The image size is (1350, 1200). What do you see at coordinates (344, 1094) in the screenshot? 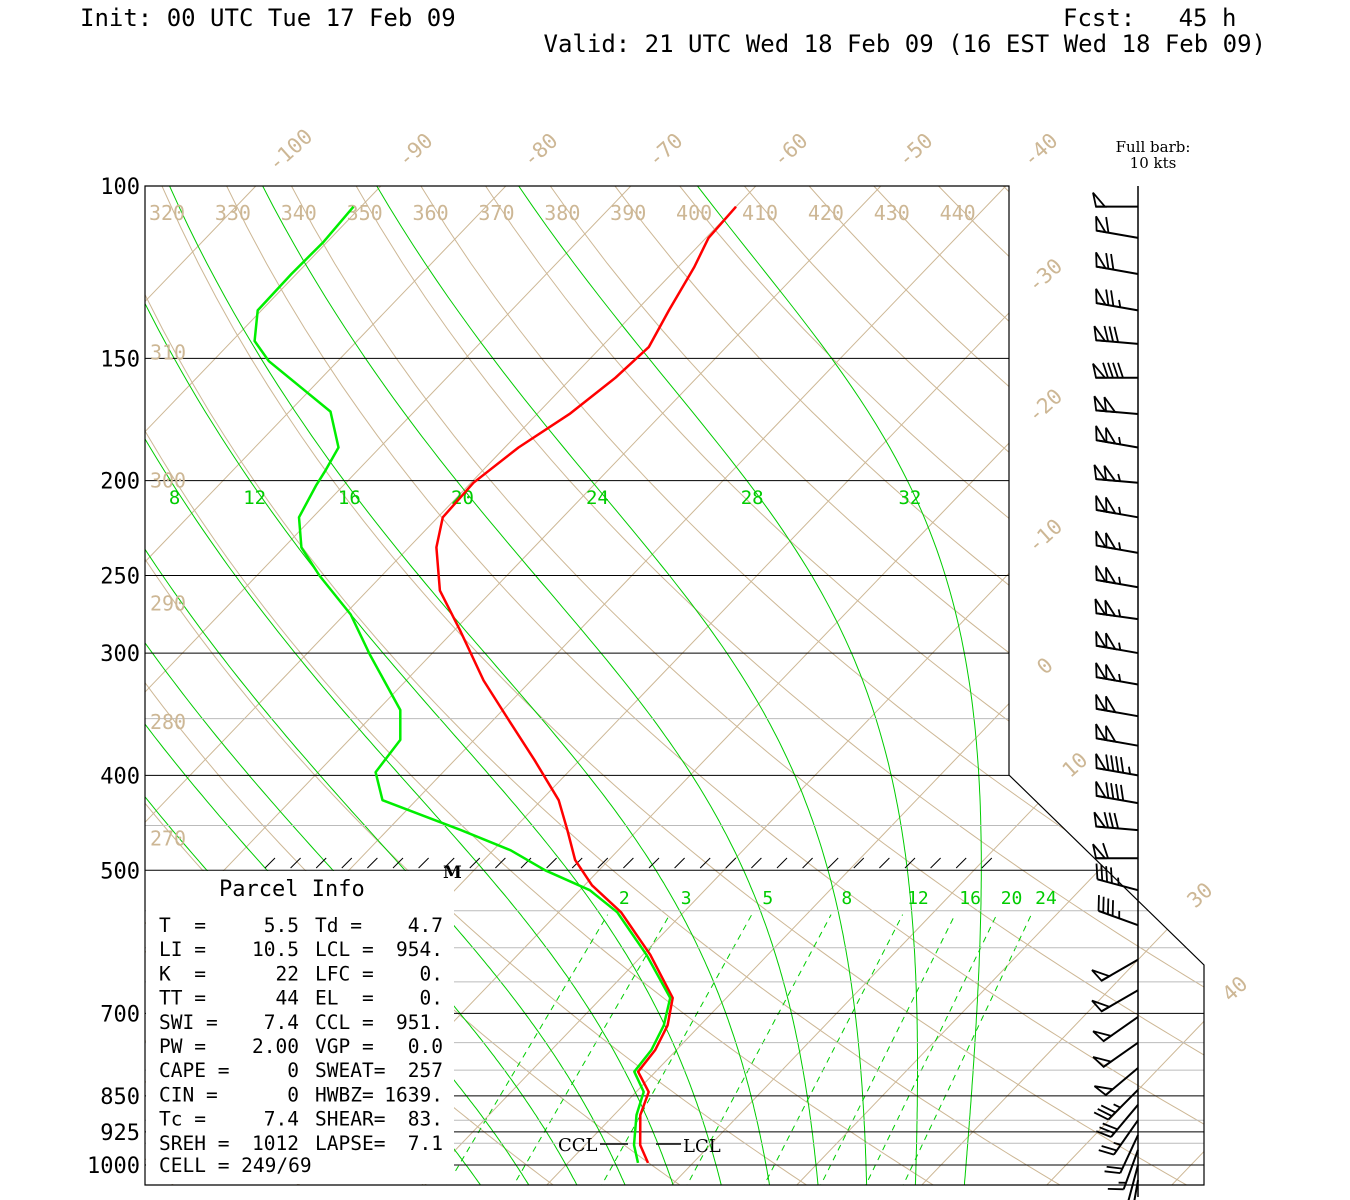
I see `parcel-row-label: HWBZ=` at bounding box center [344, 1094].